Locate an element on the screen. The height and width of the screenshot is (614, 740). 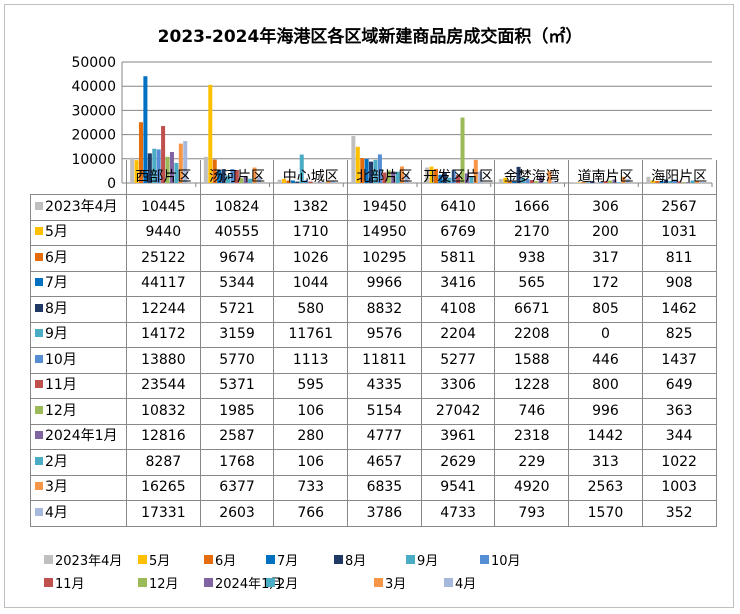
table-row: 10月 13880 5770 1113 11811 5277 1588 446 1437 is located at coordinates (373, 360).